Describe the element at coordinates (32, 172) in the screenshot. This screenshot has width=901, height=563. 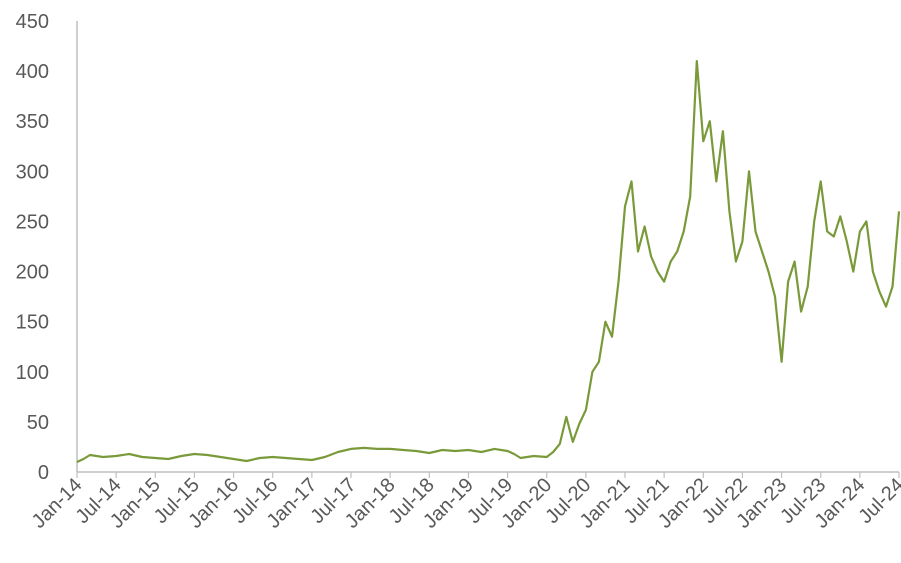
I see `y-tick-label: 300` at that location.